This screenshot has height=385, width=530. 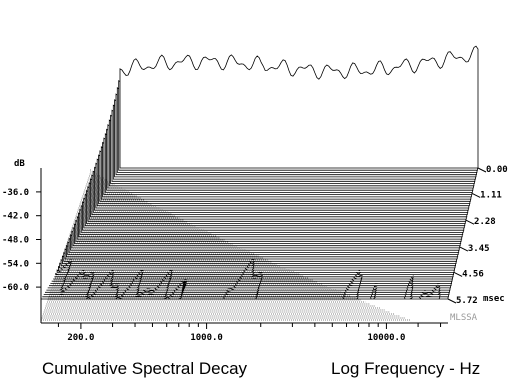 What do you see at coordinates (15, 193) in the screenshot?
I see `y-tick-label: -36.0` at bounding box center [15, 193].